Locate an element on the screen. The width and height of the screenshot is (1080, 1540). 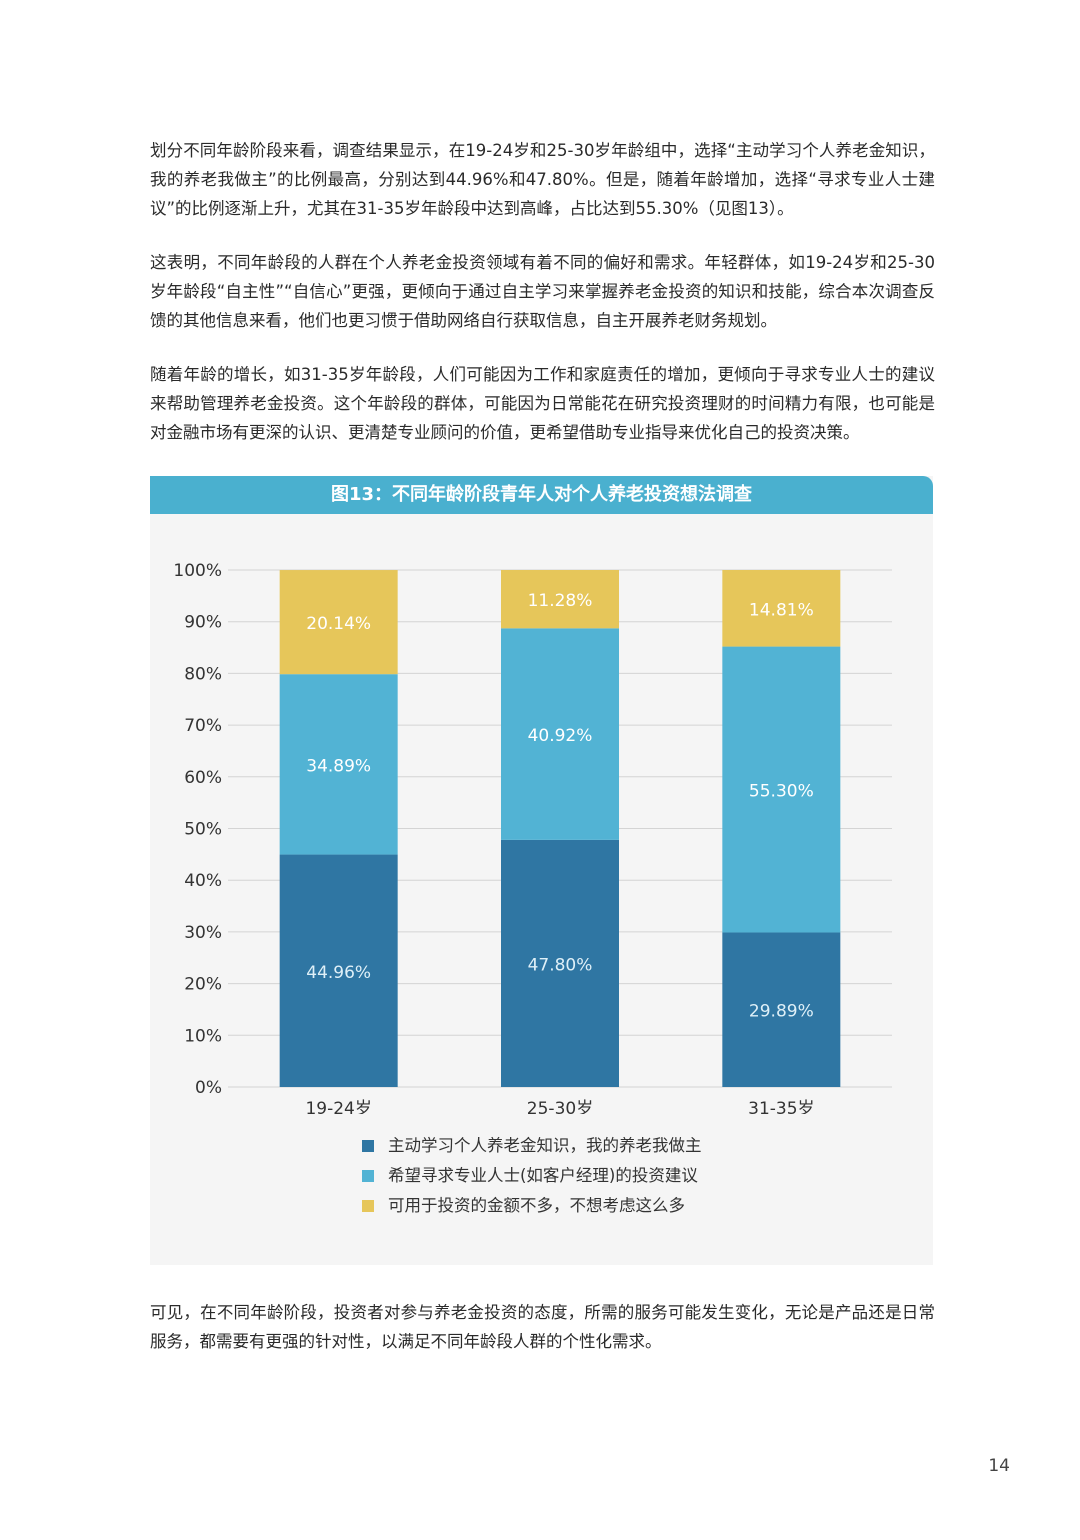
chart-title: 图13：不同年龄阶段青年人对个人养老投资想法调查 is located at coordinates (541, 495).